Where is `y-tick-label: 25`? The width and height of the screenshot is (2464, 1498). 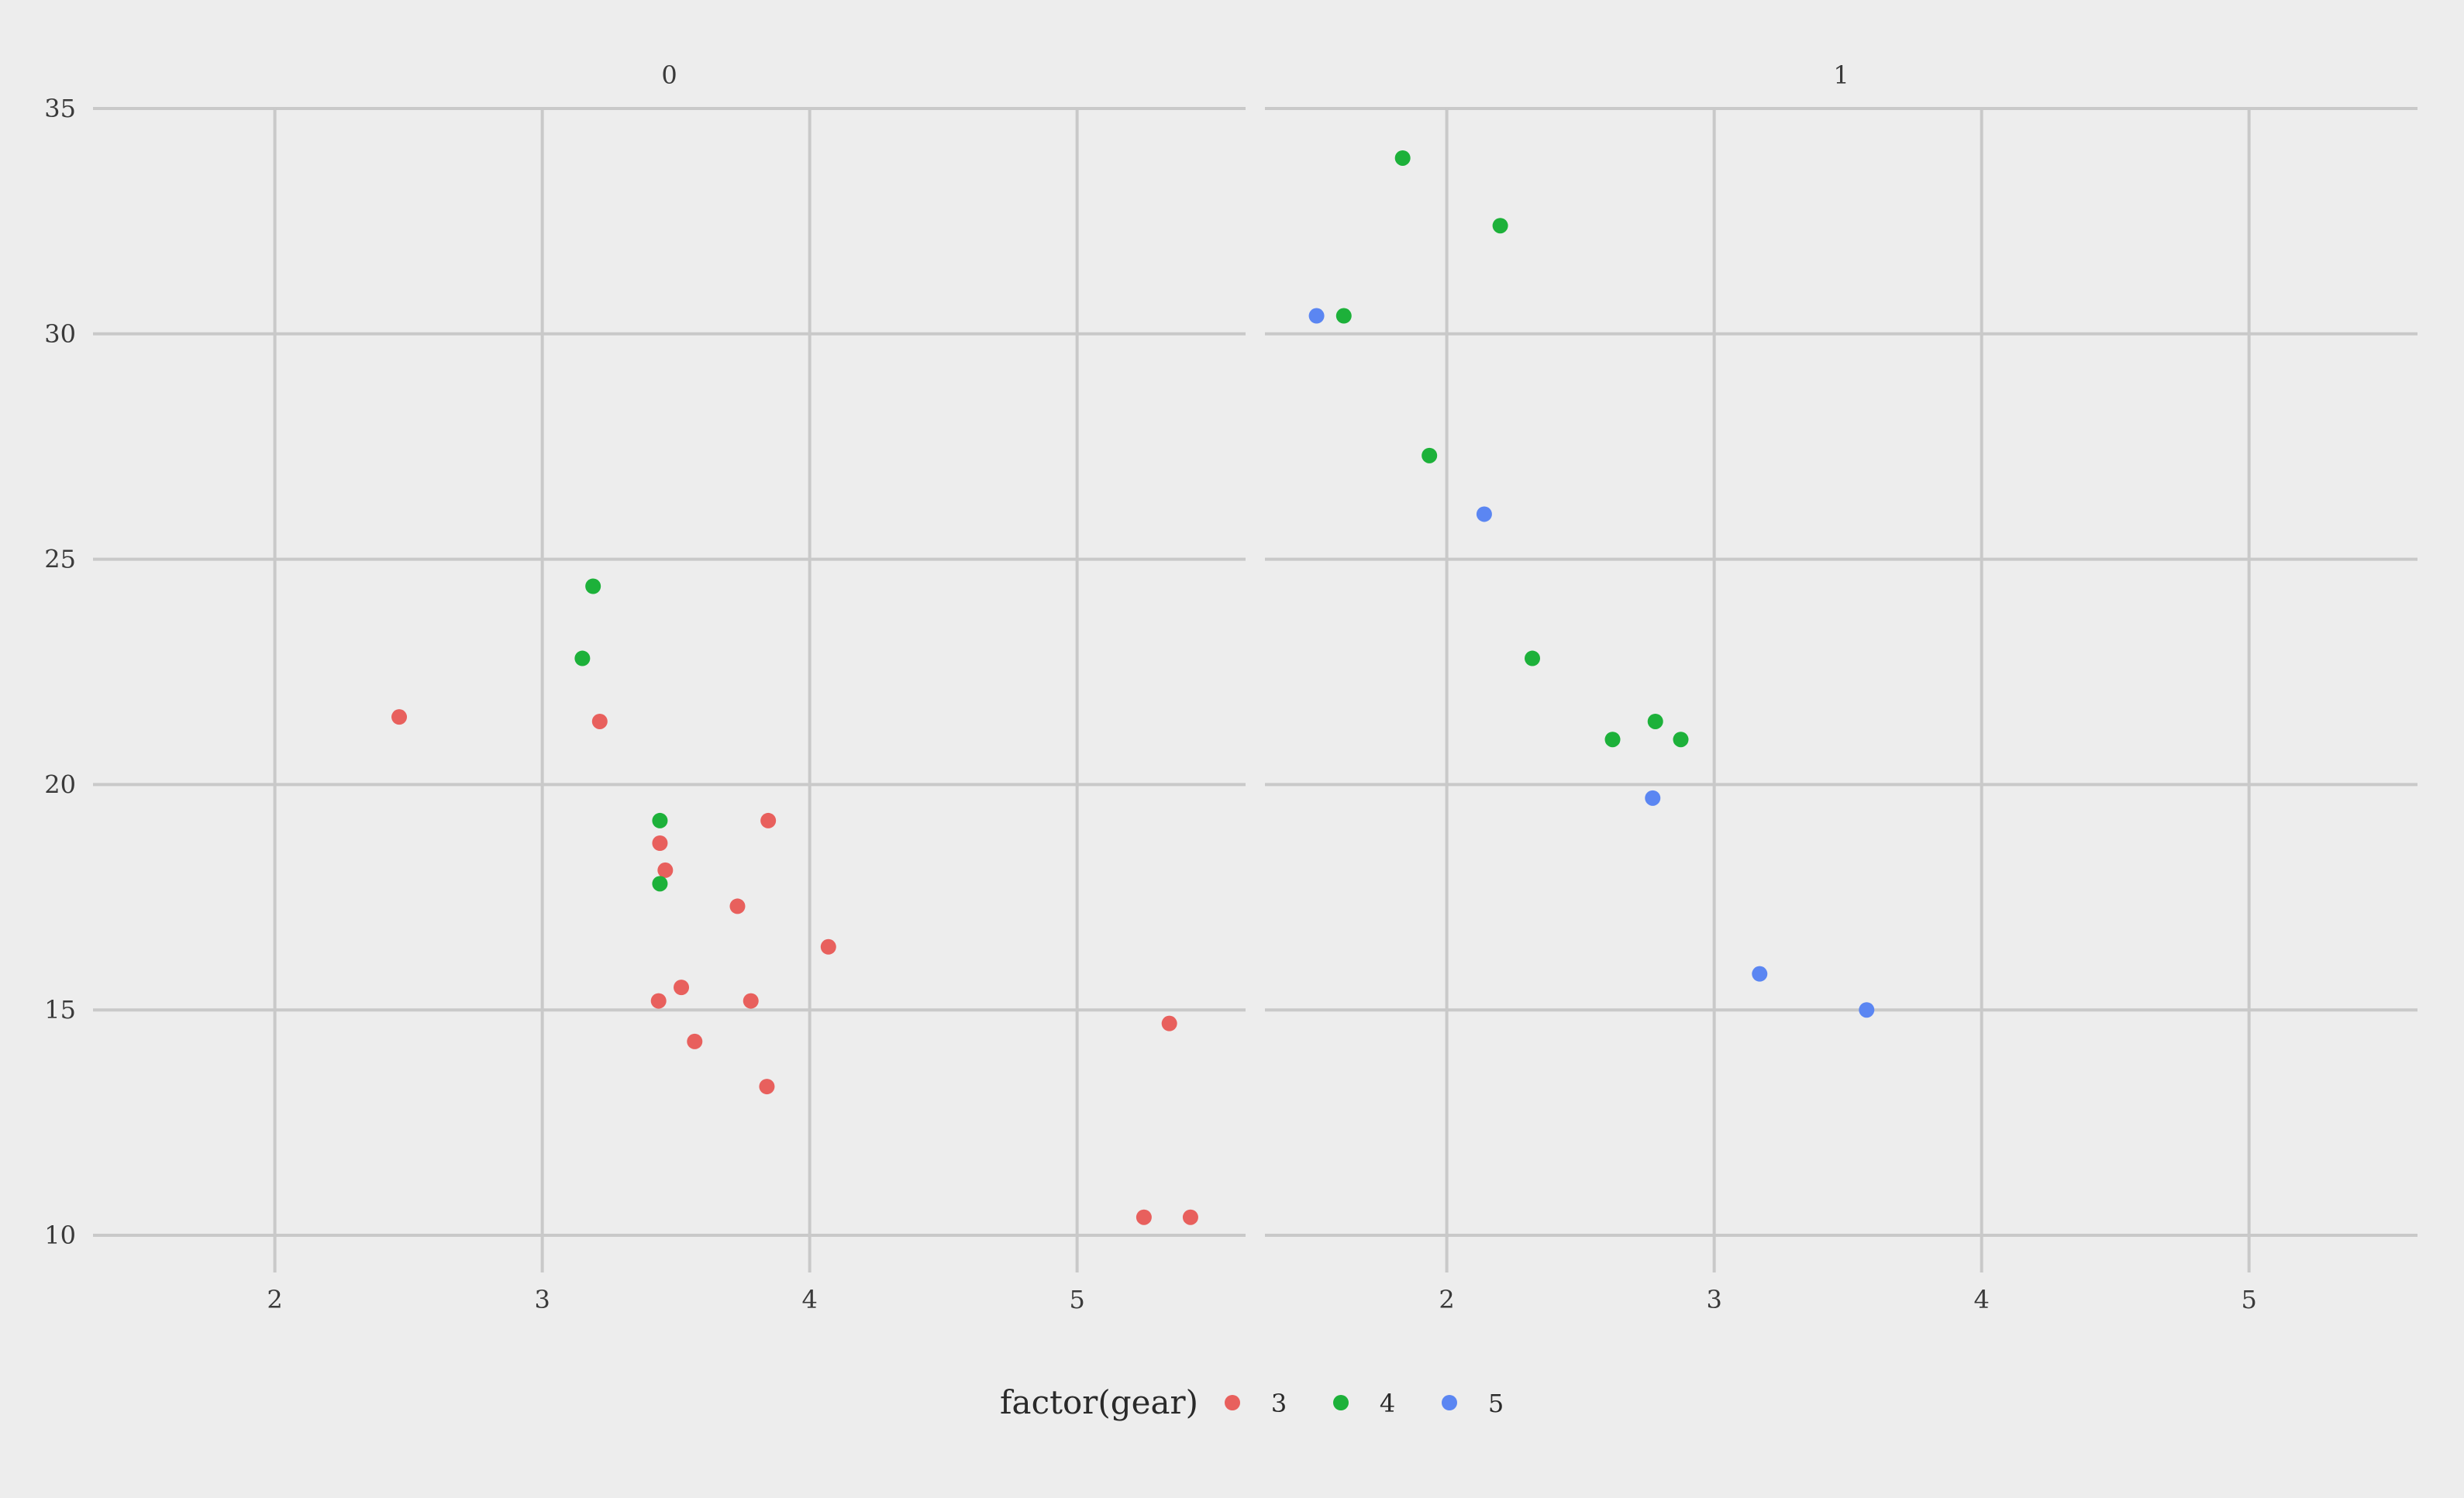
y-tick-label: 25 is located at coordinates (60, 559).